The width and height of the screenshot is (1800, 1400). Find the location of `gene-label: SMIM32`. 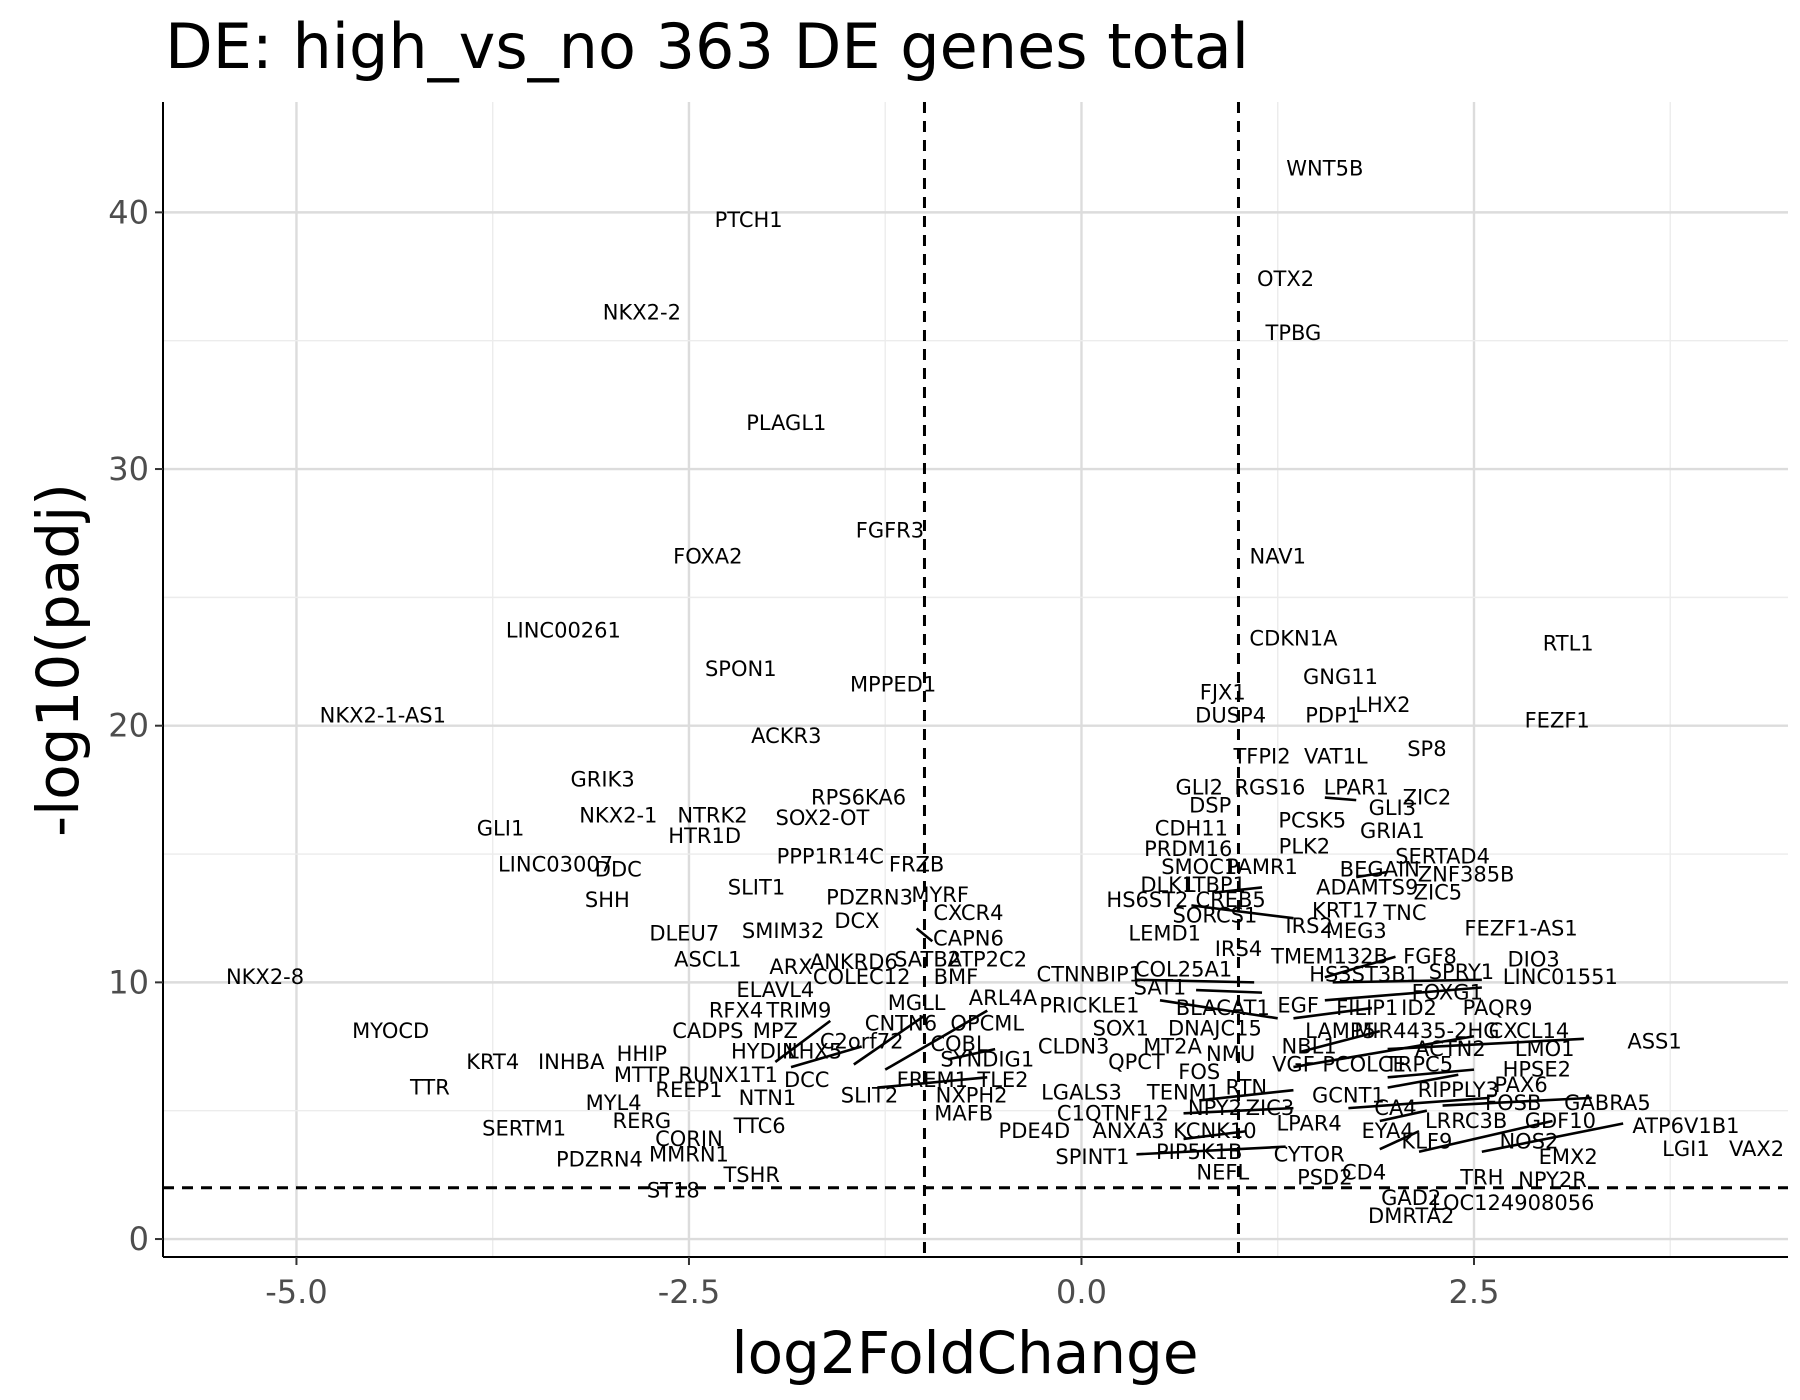

gene-label: SMIM32 is located at coordinates (783, 931).